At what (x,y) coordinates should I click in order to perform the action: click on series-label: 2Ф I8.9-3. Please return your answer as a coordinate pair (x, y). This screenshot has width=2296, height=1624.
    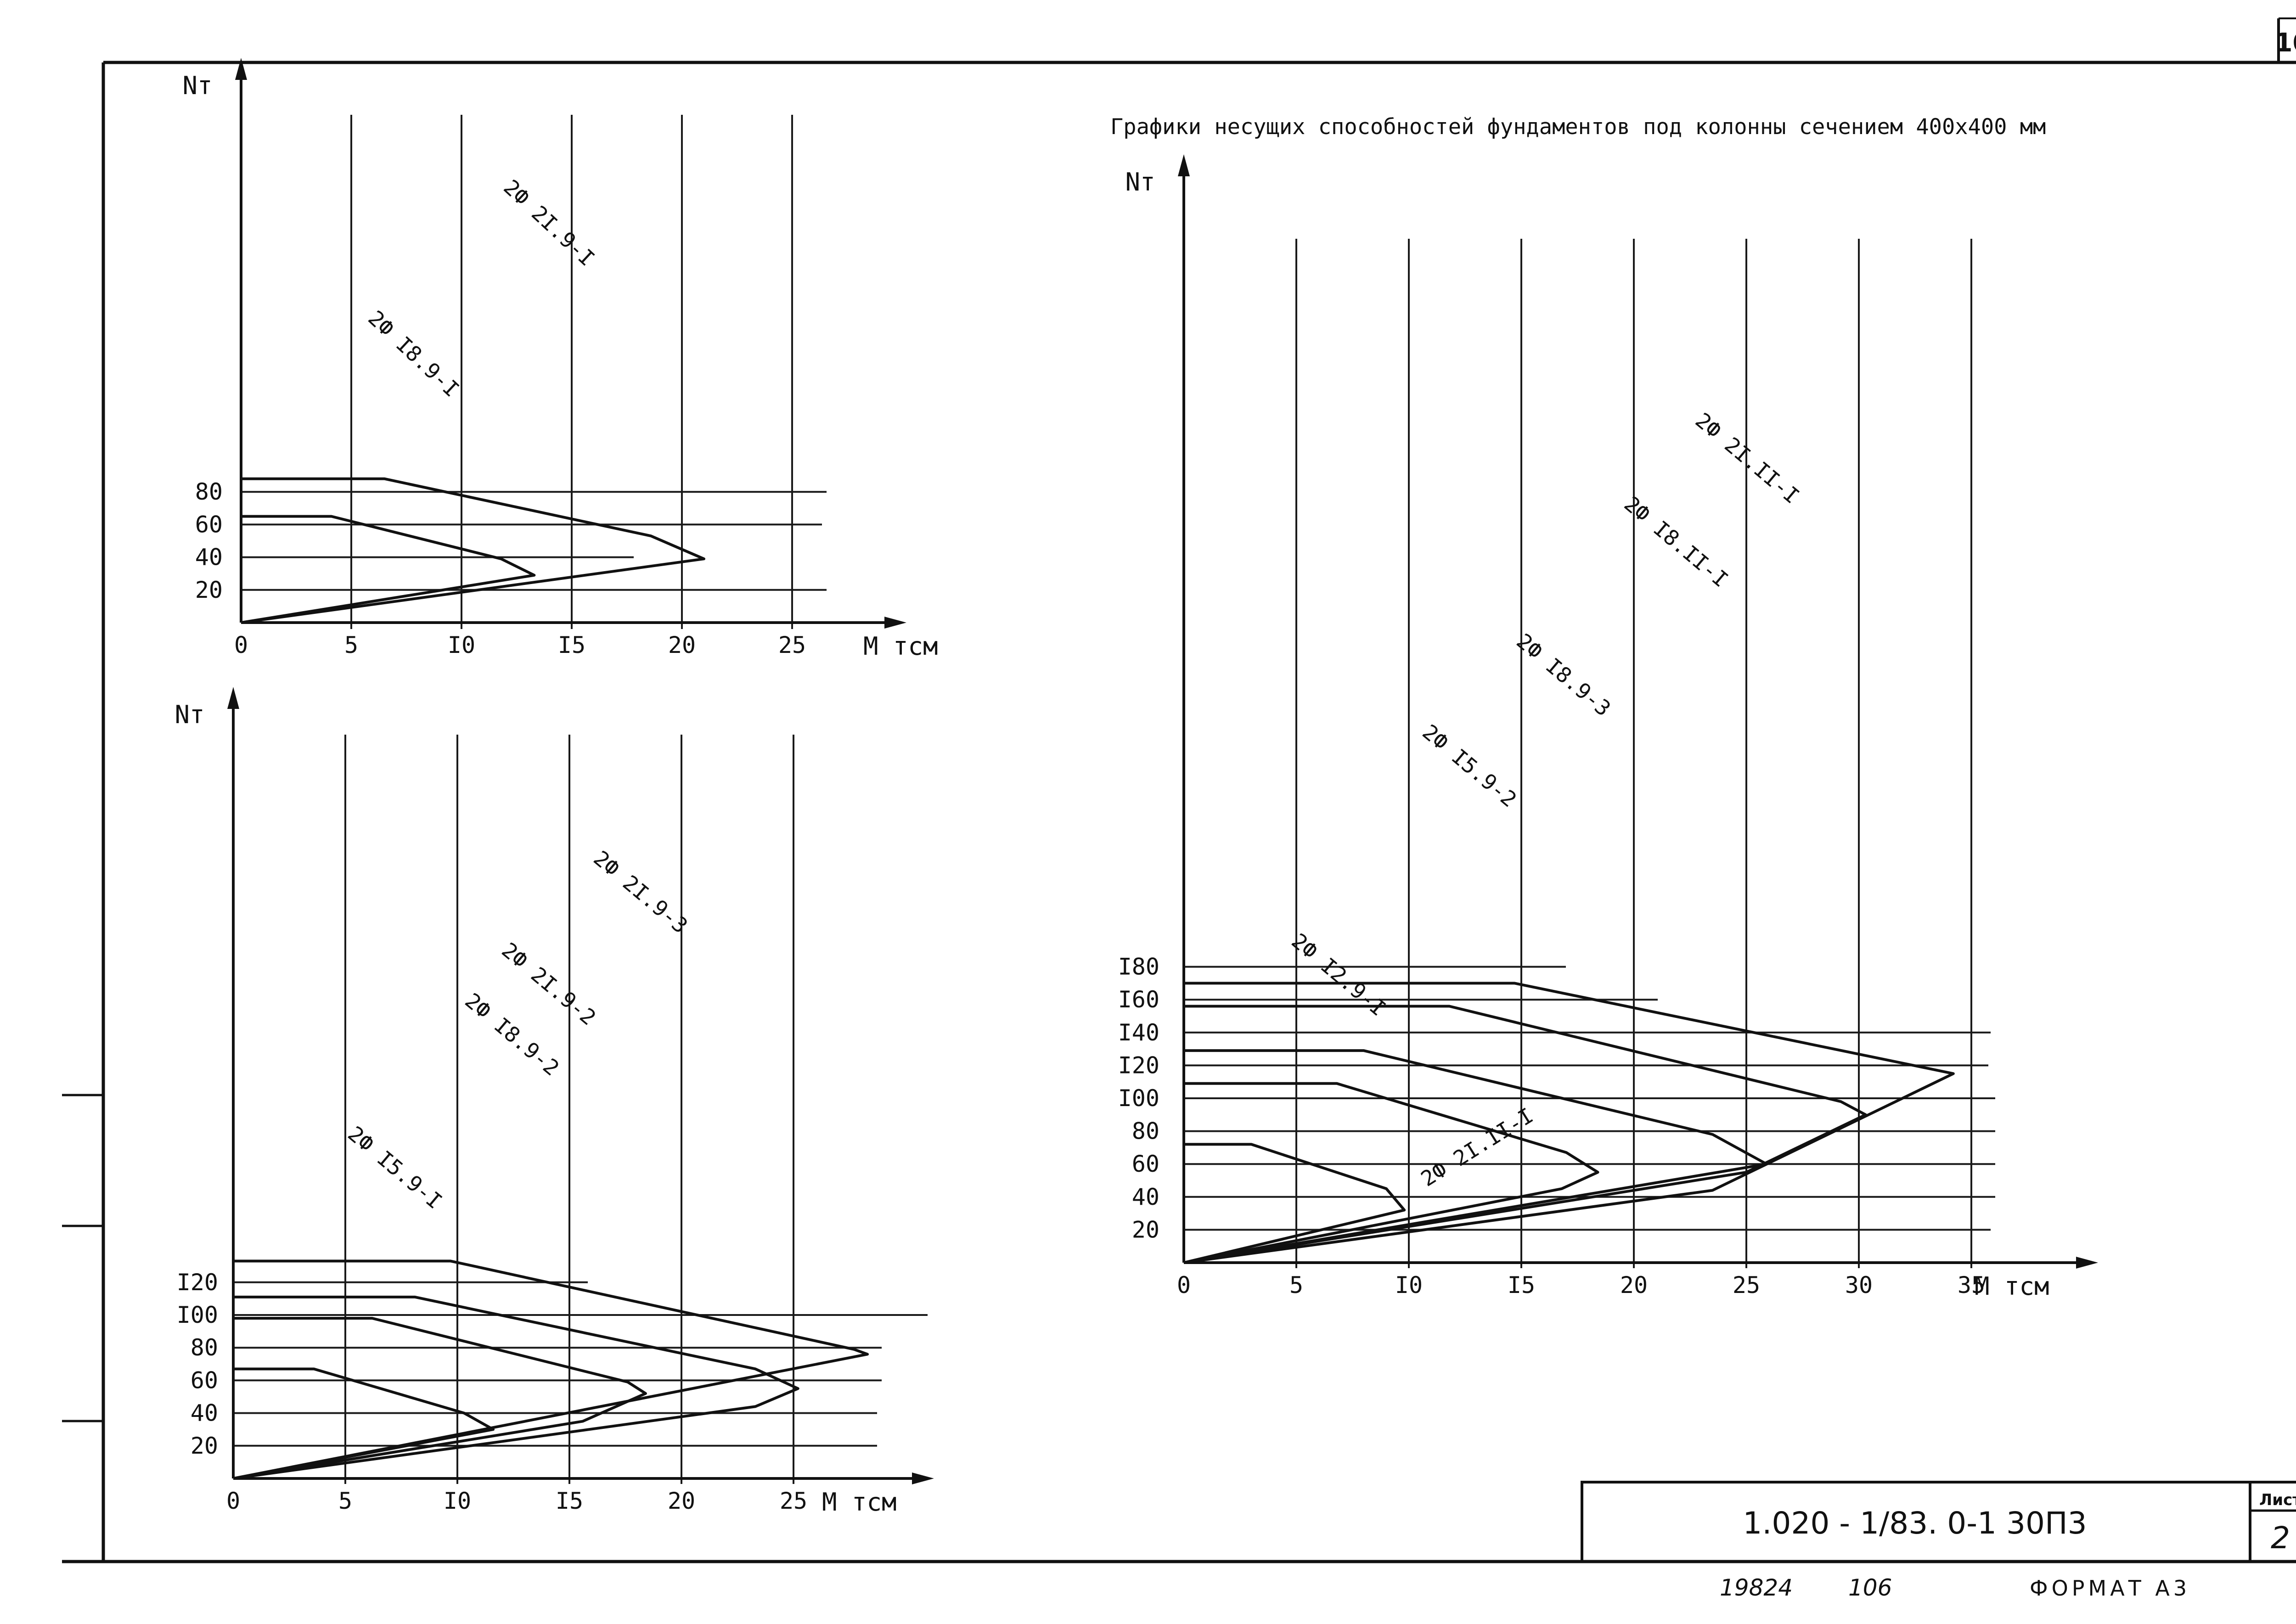
    Looking at the image, I should click on (1564, 675).